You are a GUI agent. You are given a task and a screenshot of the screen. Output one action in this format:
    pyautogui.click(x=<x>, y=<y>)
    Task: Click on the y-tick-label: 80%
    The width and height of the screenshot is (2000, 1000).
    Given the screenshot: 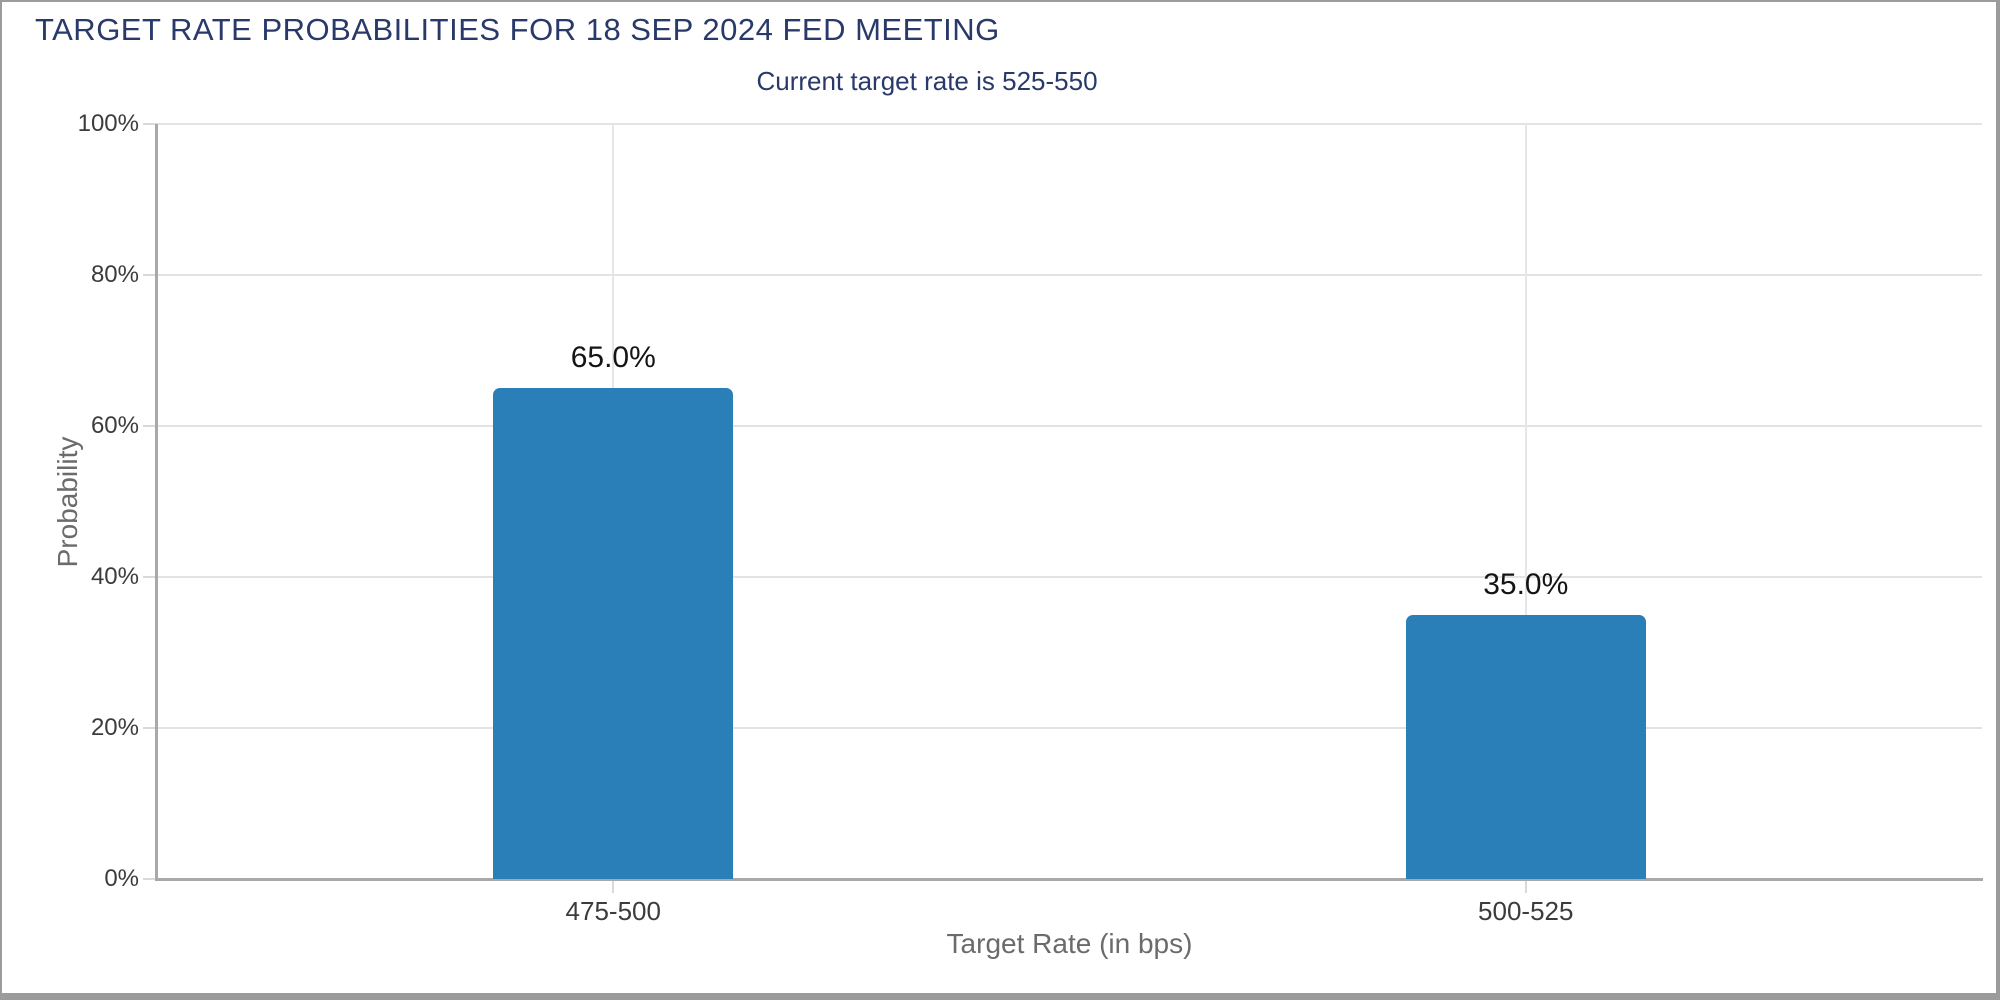 What is the action you would take?
    pyautogui.click(x=114, y=274)
    